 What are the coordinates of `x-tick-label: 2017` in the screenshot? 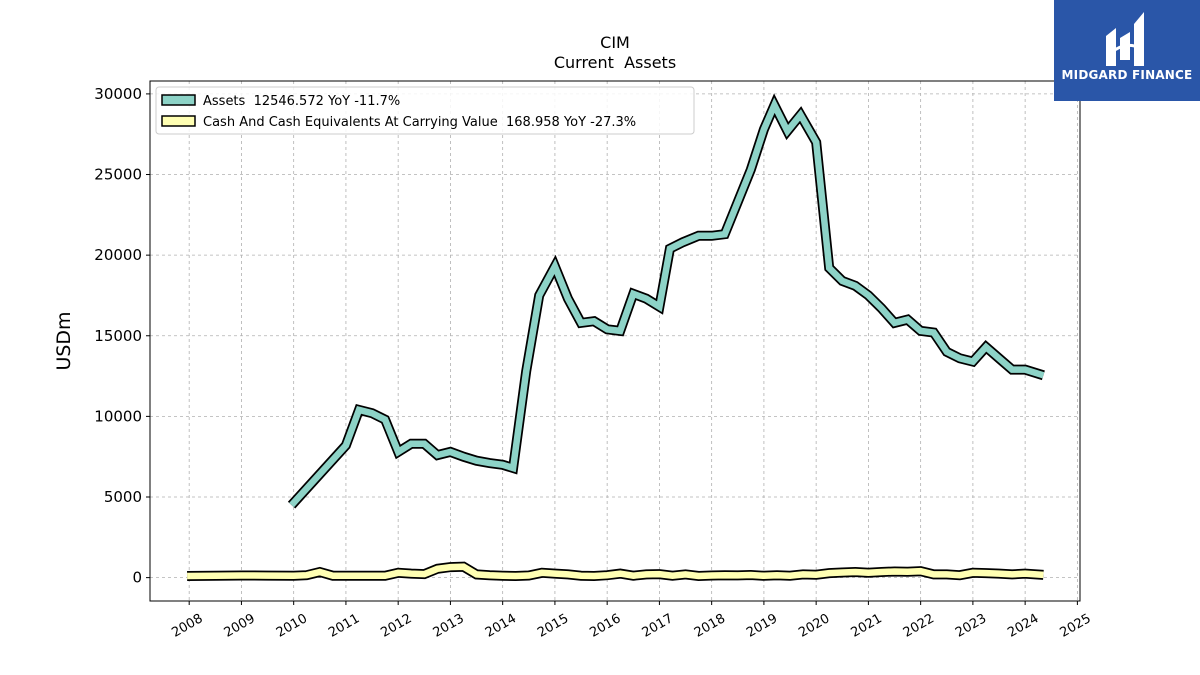 It's located at (658, 626).